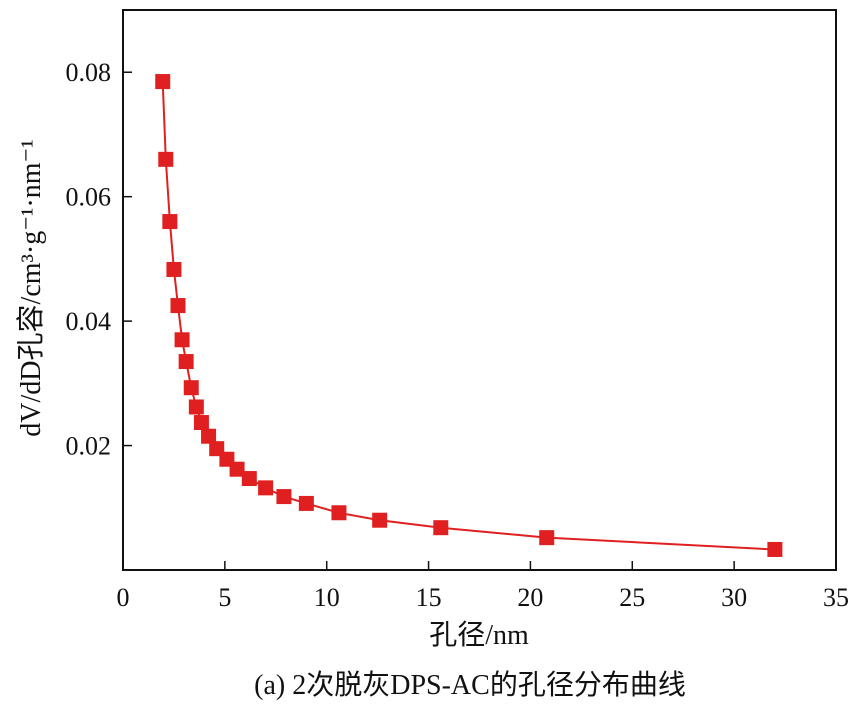 The height and width of the screenshot is (708, 855). I want to click on x-tick-label: 25, so click(632, 597).